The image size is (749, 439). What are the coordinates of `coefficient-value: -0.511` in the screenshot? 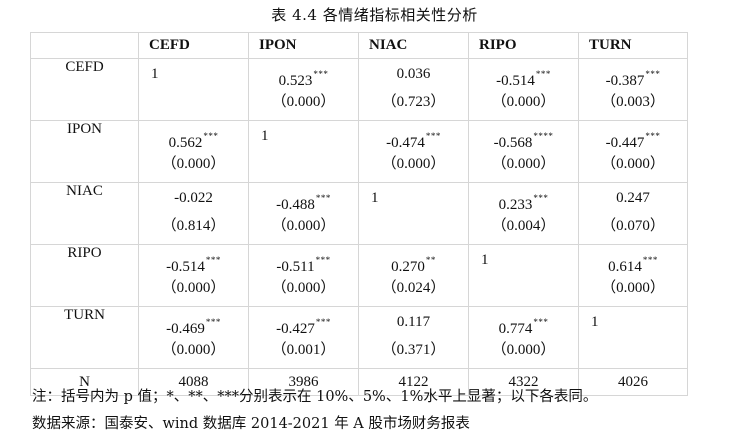 It's located at (295, 267).